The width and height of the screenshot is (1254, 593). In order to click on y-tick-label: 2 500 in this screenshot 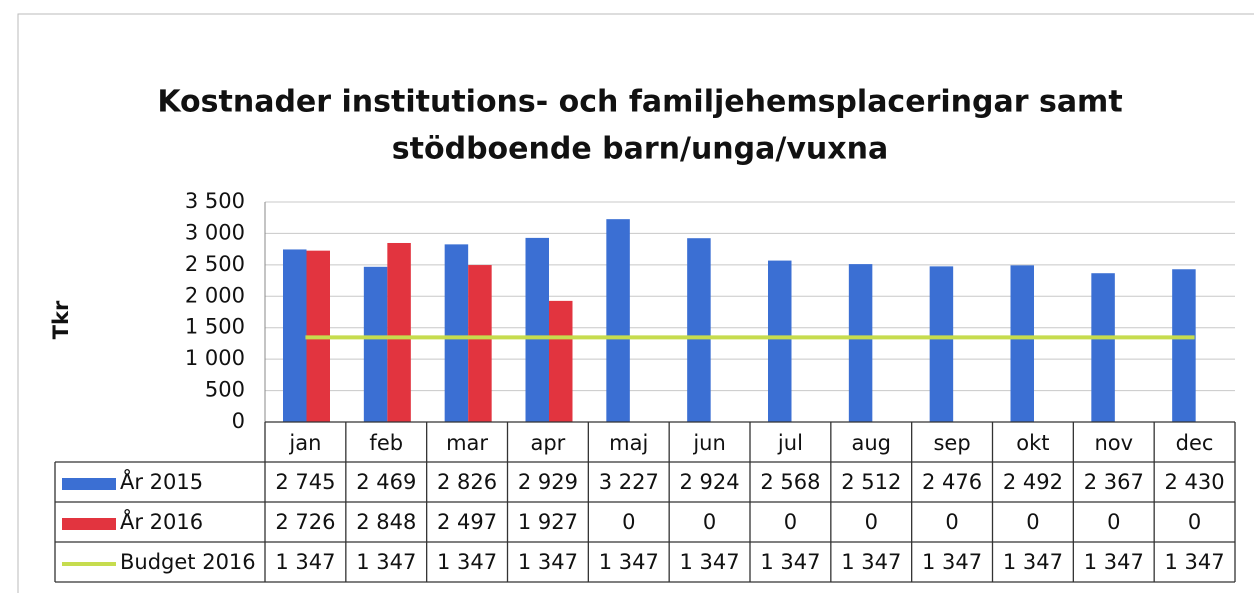, I will do `click(215, 264)`.